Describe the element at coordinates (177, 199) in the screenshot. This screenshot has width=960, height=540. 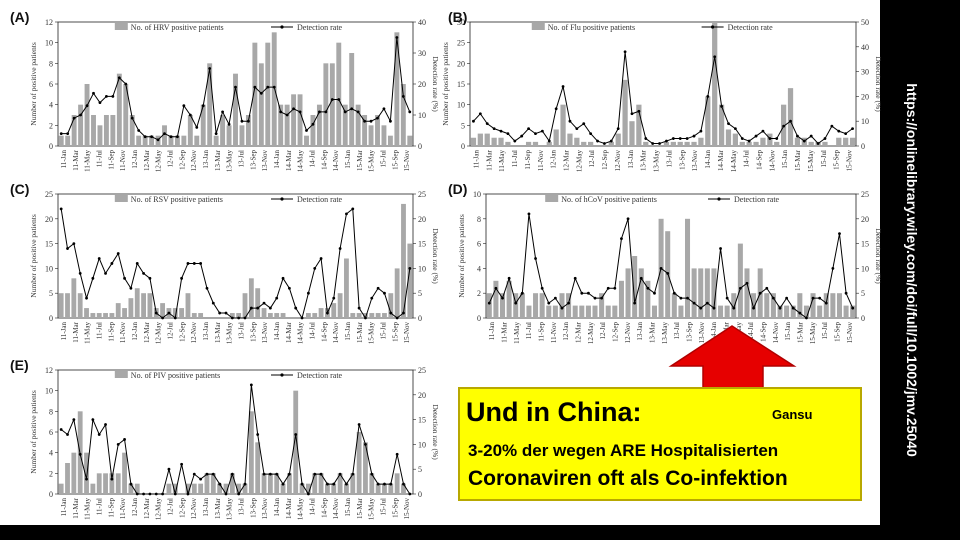
I see `legend-bar-label: No. of RSV positive patients` at that location.